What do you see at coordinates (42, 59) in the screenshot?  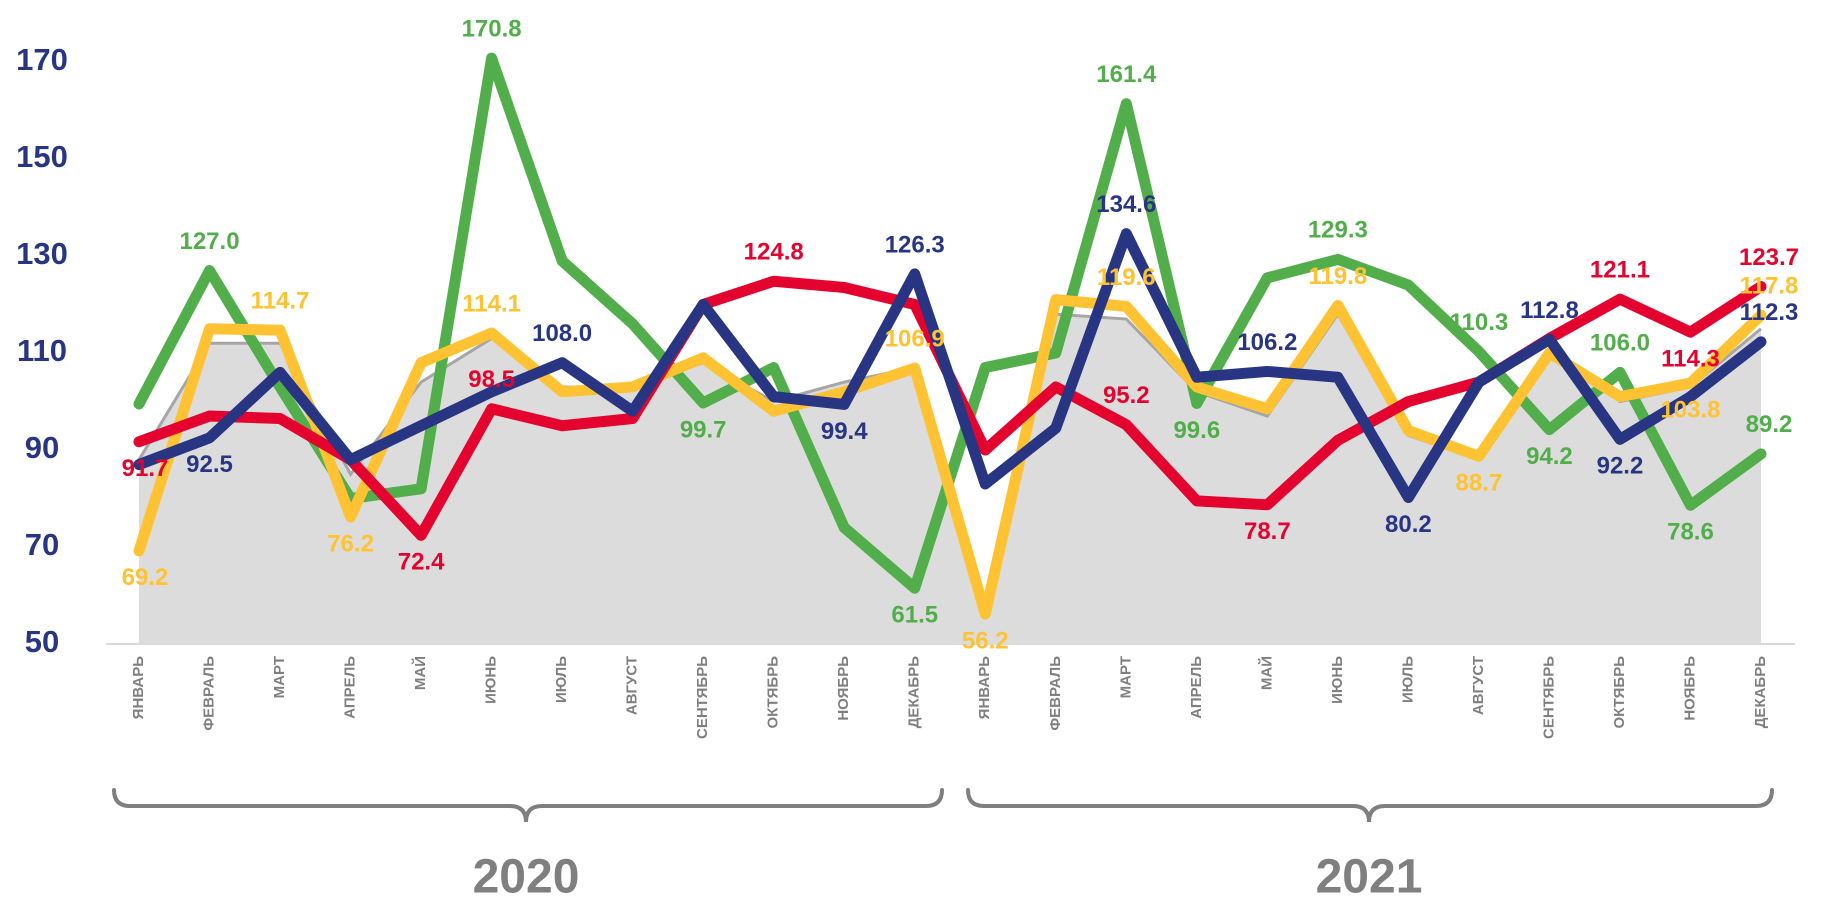 I see `y-tick-label: 170` at bounding box center [42, 59].